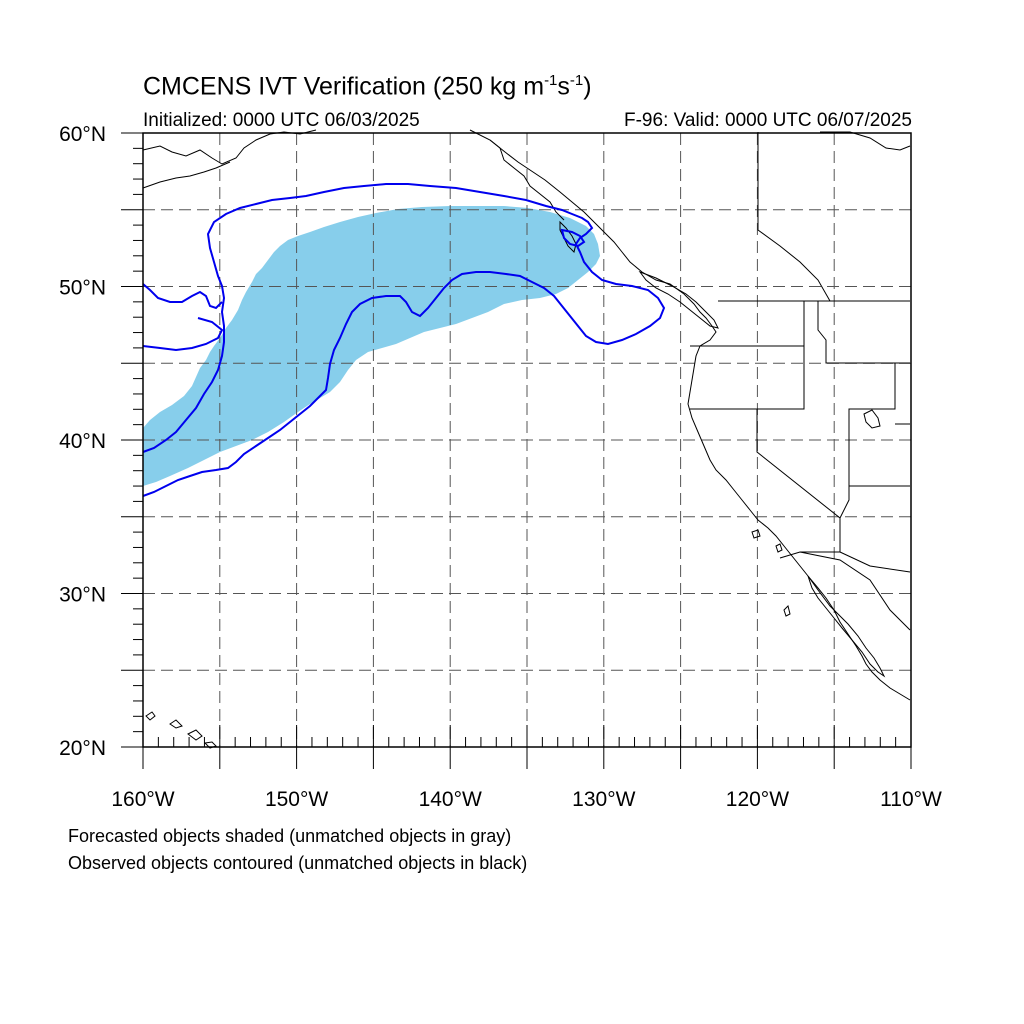 Image resolution: width=1024 pixels, height=1024 pixels. What do you see at coordinates (551, 80) in the screenshot?
I see `title-exp1: -1` at bounding box center [551, 80].